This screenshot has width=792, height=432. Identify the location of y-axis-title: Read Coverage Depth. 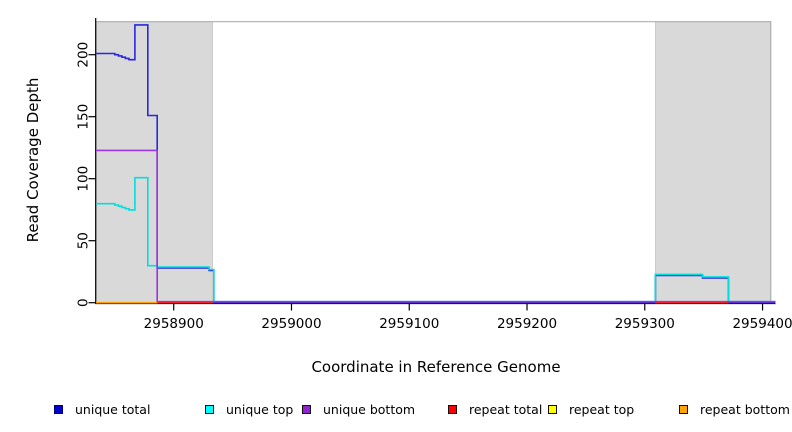
(33, 160).